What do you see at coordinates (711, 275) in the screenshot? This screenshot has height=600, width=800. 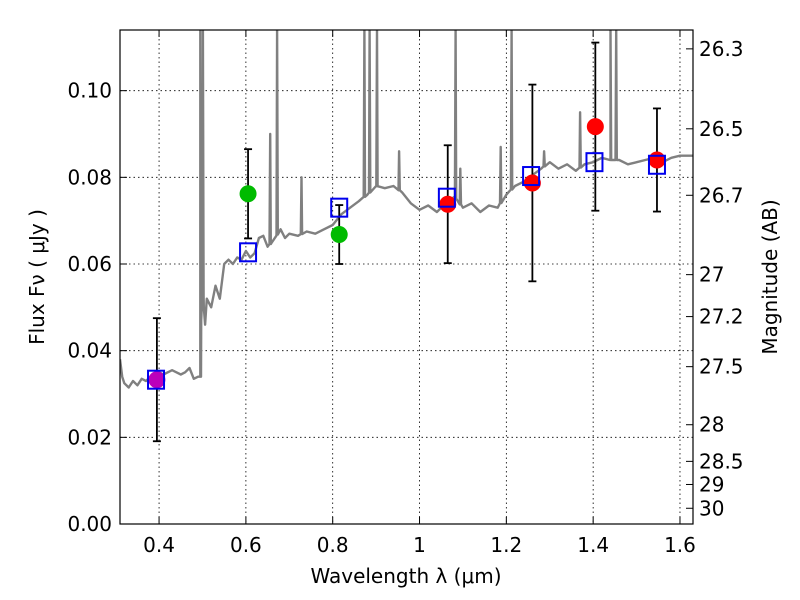 I see `mag-tick-label: 27` at bounding box center [711, 275].